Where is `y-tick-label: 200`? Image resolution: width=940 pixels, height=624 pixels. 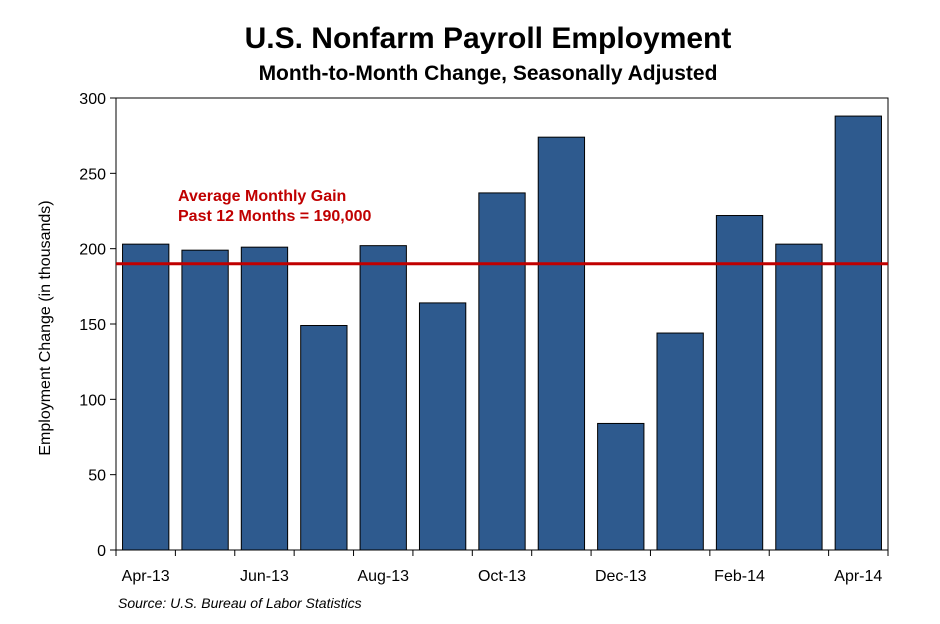 y-tick-label: 200 is located at coordinates (92, 250).